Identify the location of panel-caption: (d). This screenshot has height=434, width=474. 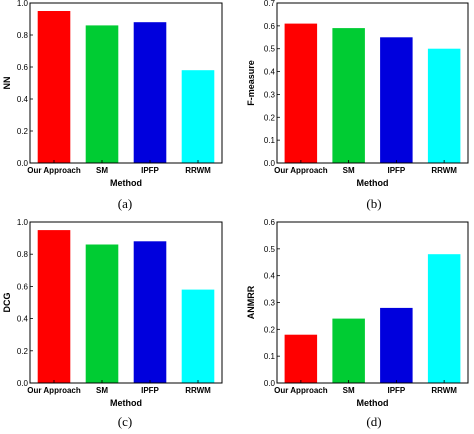
(373, 421).